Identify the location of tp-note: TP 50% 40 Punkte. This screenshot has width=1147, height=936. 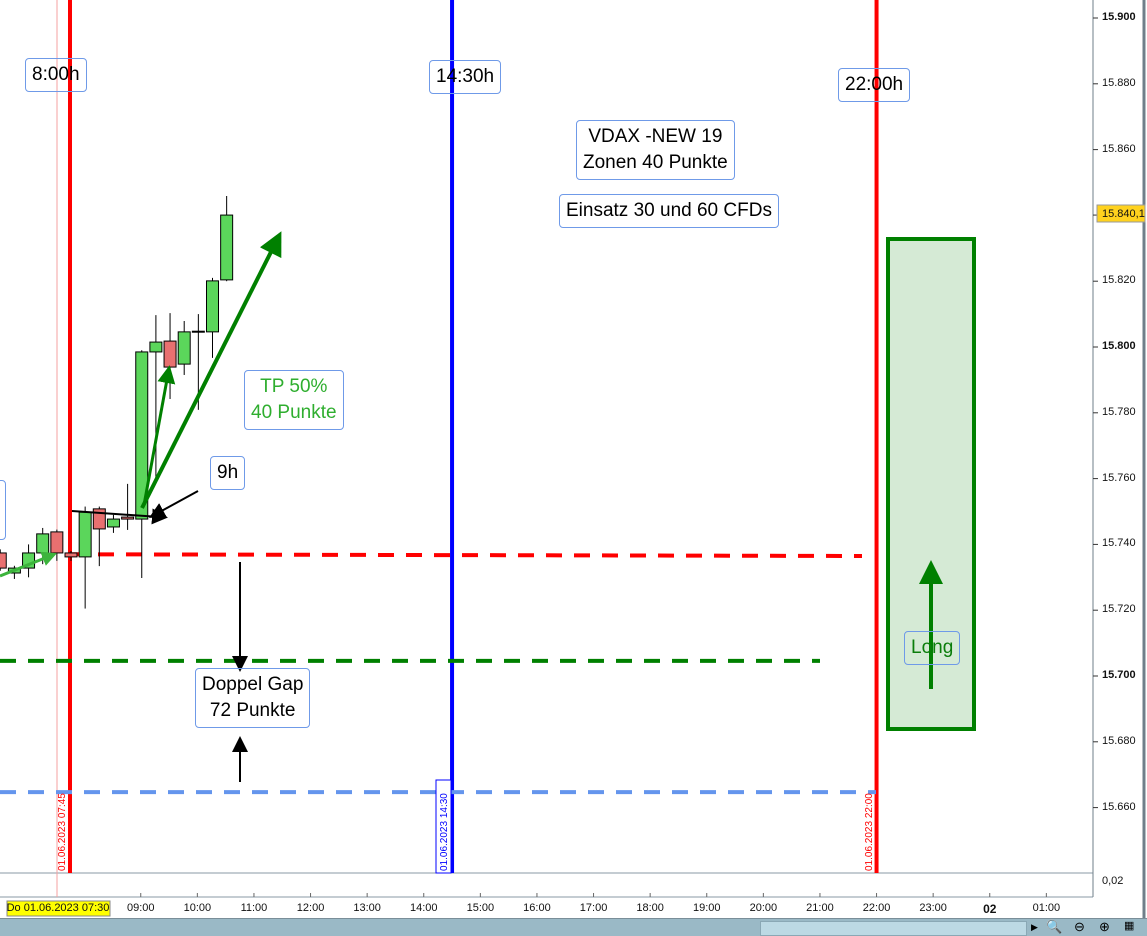
(294, 400).